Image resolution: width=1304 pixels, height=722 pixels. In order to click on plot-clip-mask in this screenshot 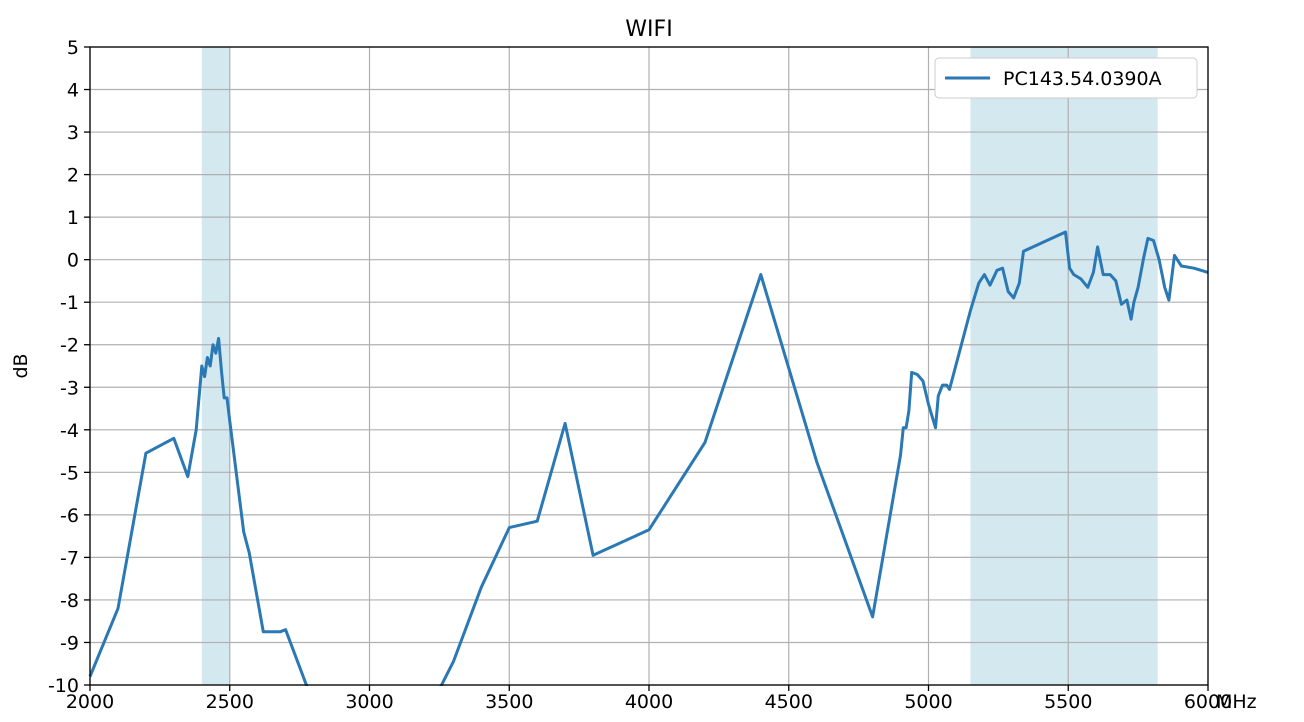, I will do `click(649, 704)`.